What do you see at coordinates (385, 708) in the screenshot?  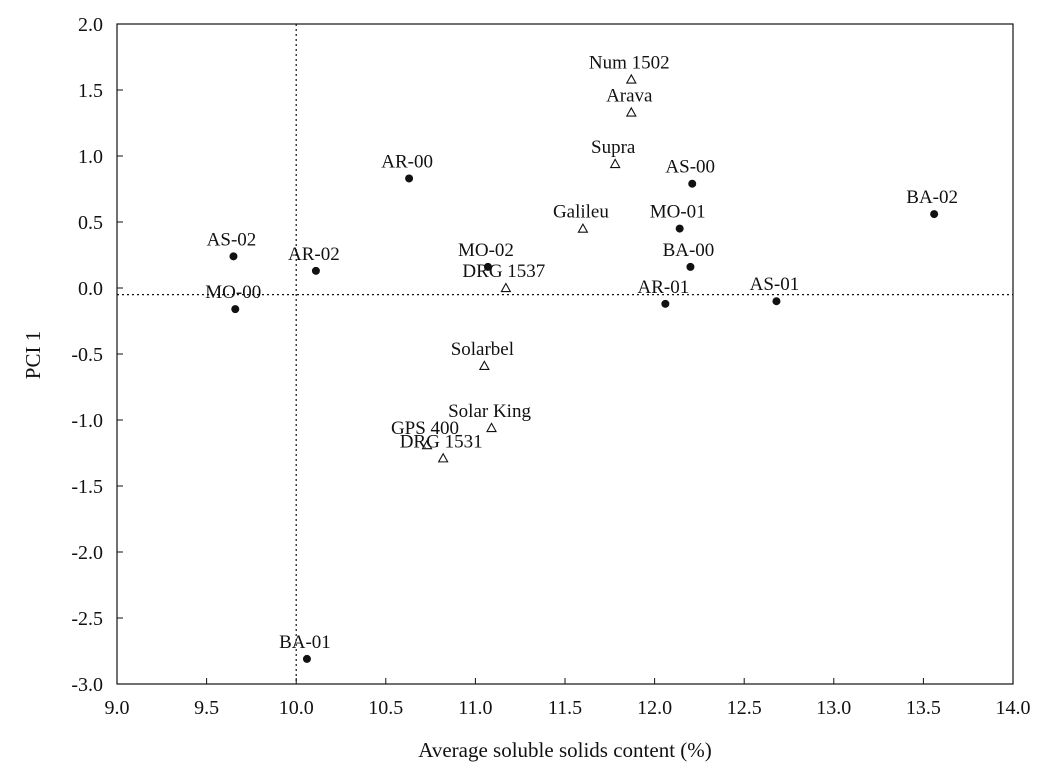 I see `x-tick-label: 10.5` at bounding box center [385, 708].